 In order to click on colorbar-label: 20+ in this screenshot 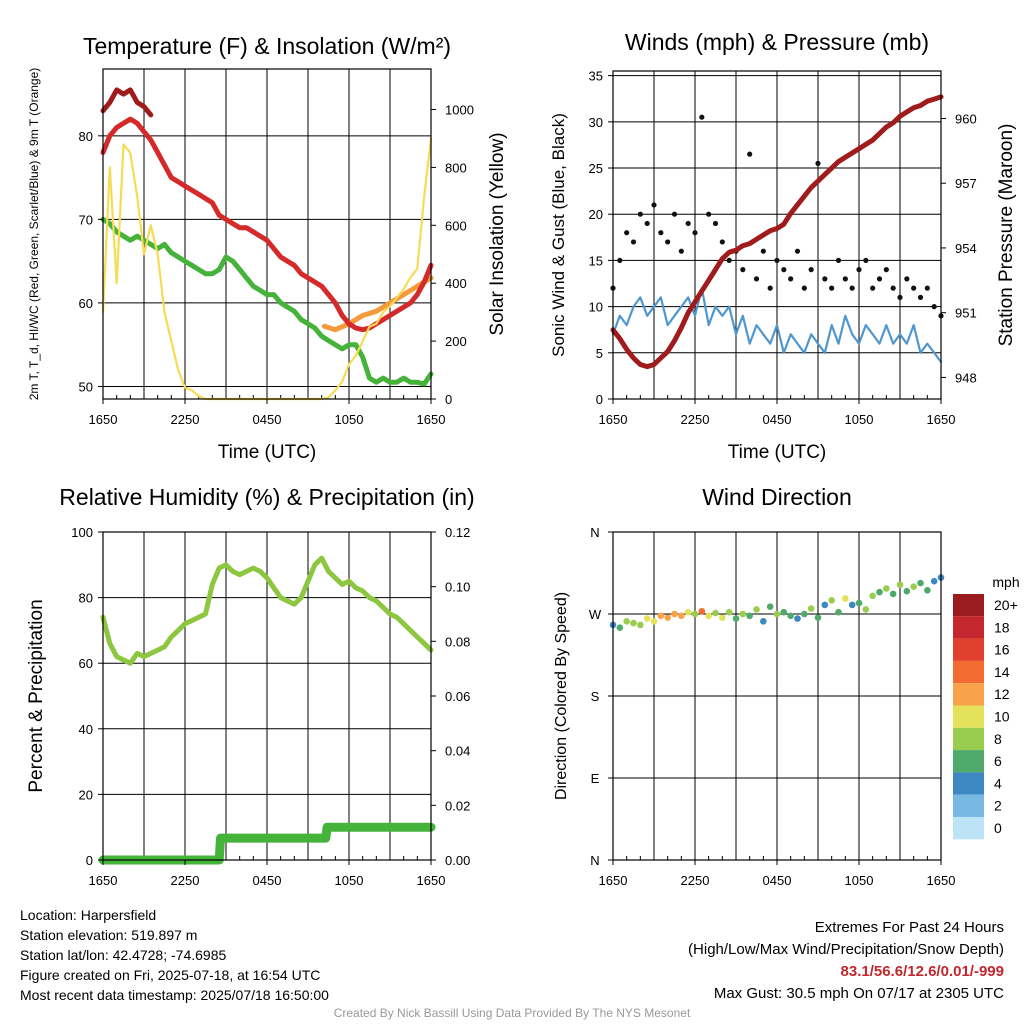, I will do `click(1006, 605)`.